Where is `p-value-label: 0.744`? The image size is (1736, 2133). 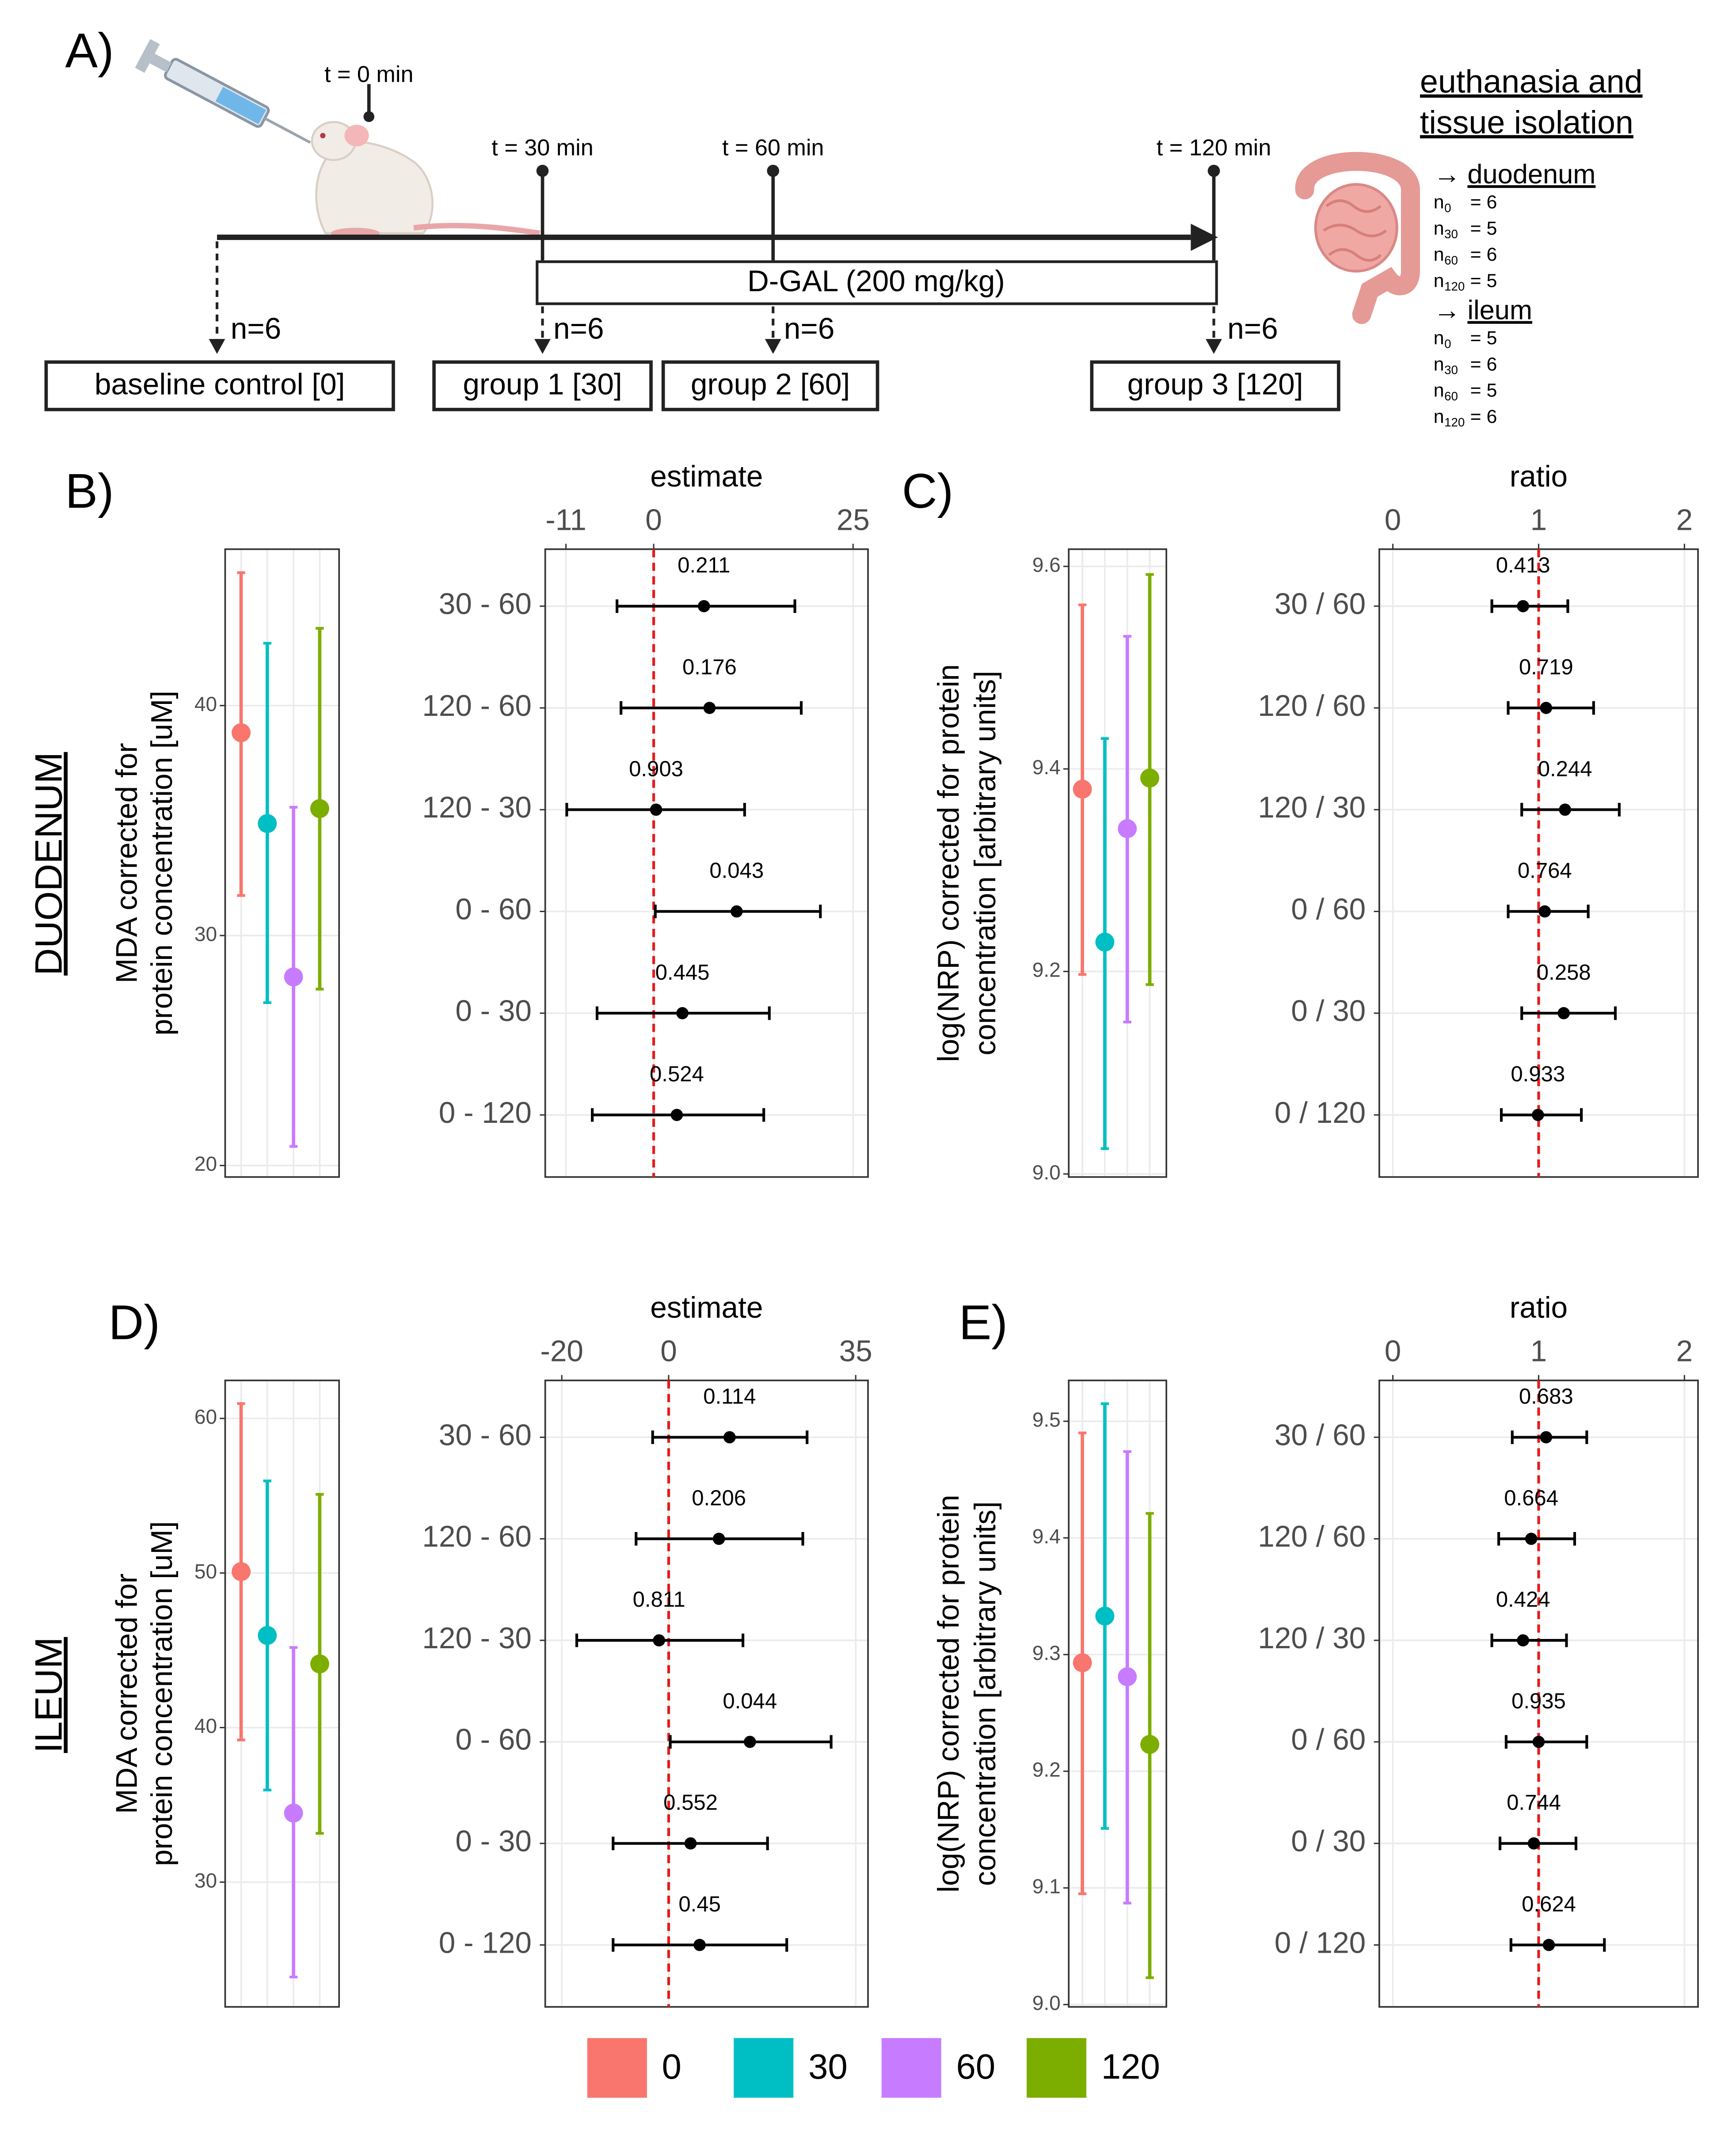
p-value-label: 0.744 is located at coordinates (1534, 1803).